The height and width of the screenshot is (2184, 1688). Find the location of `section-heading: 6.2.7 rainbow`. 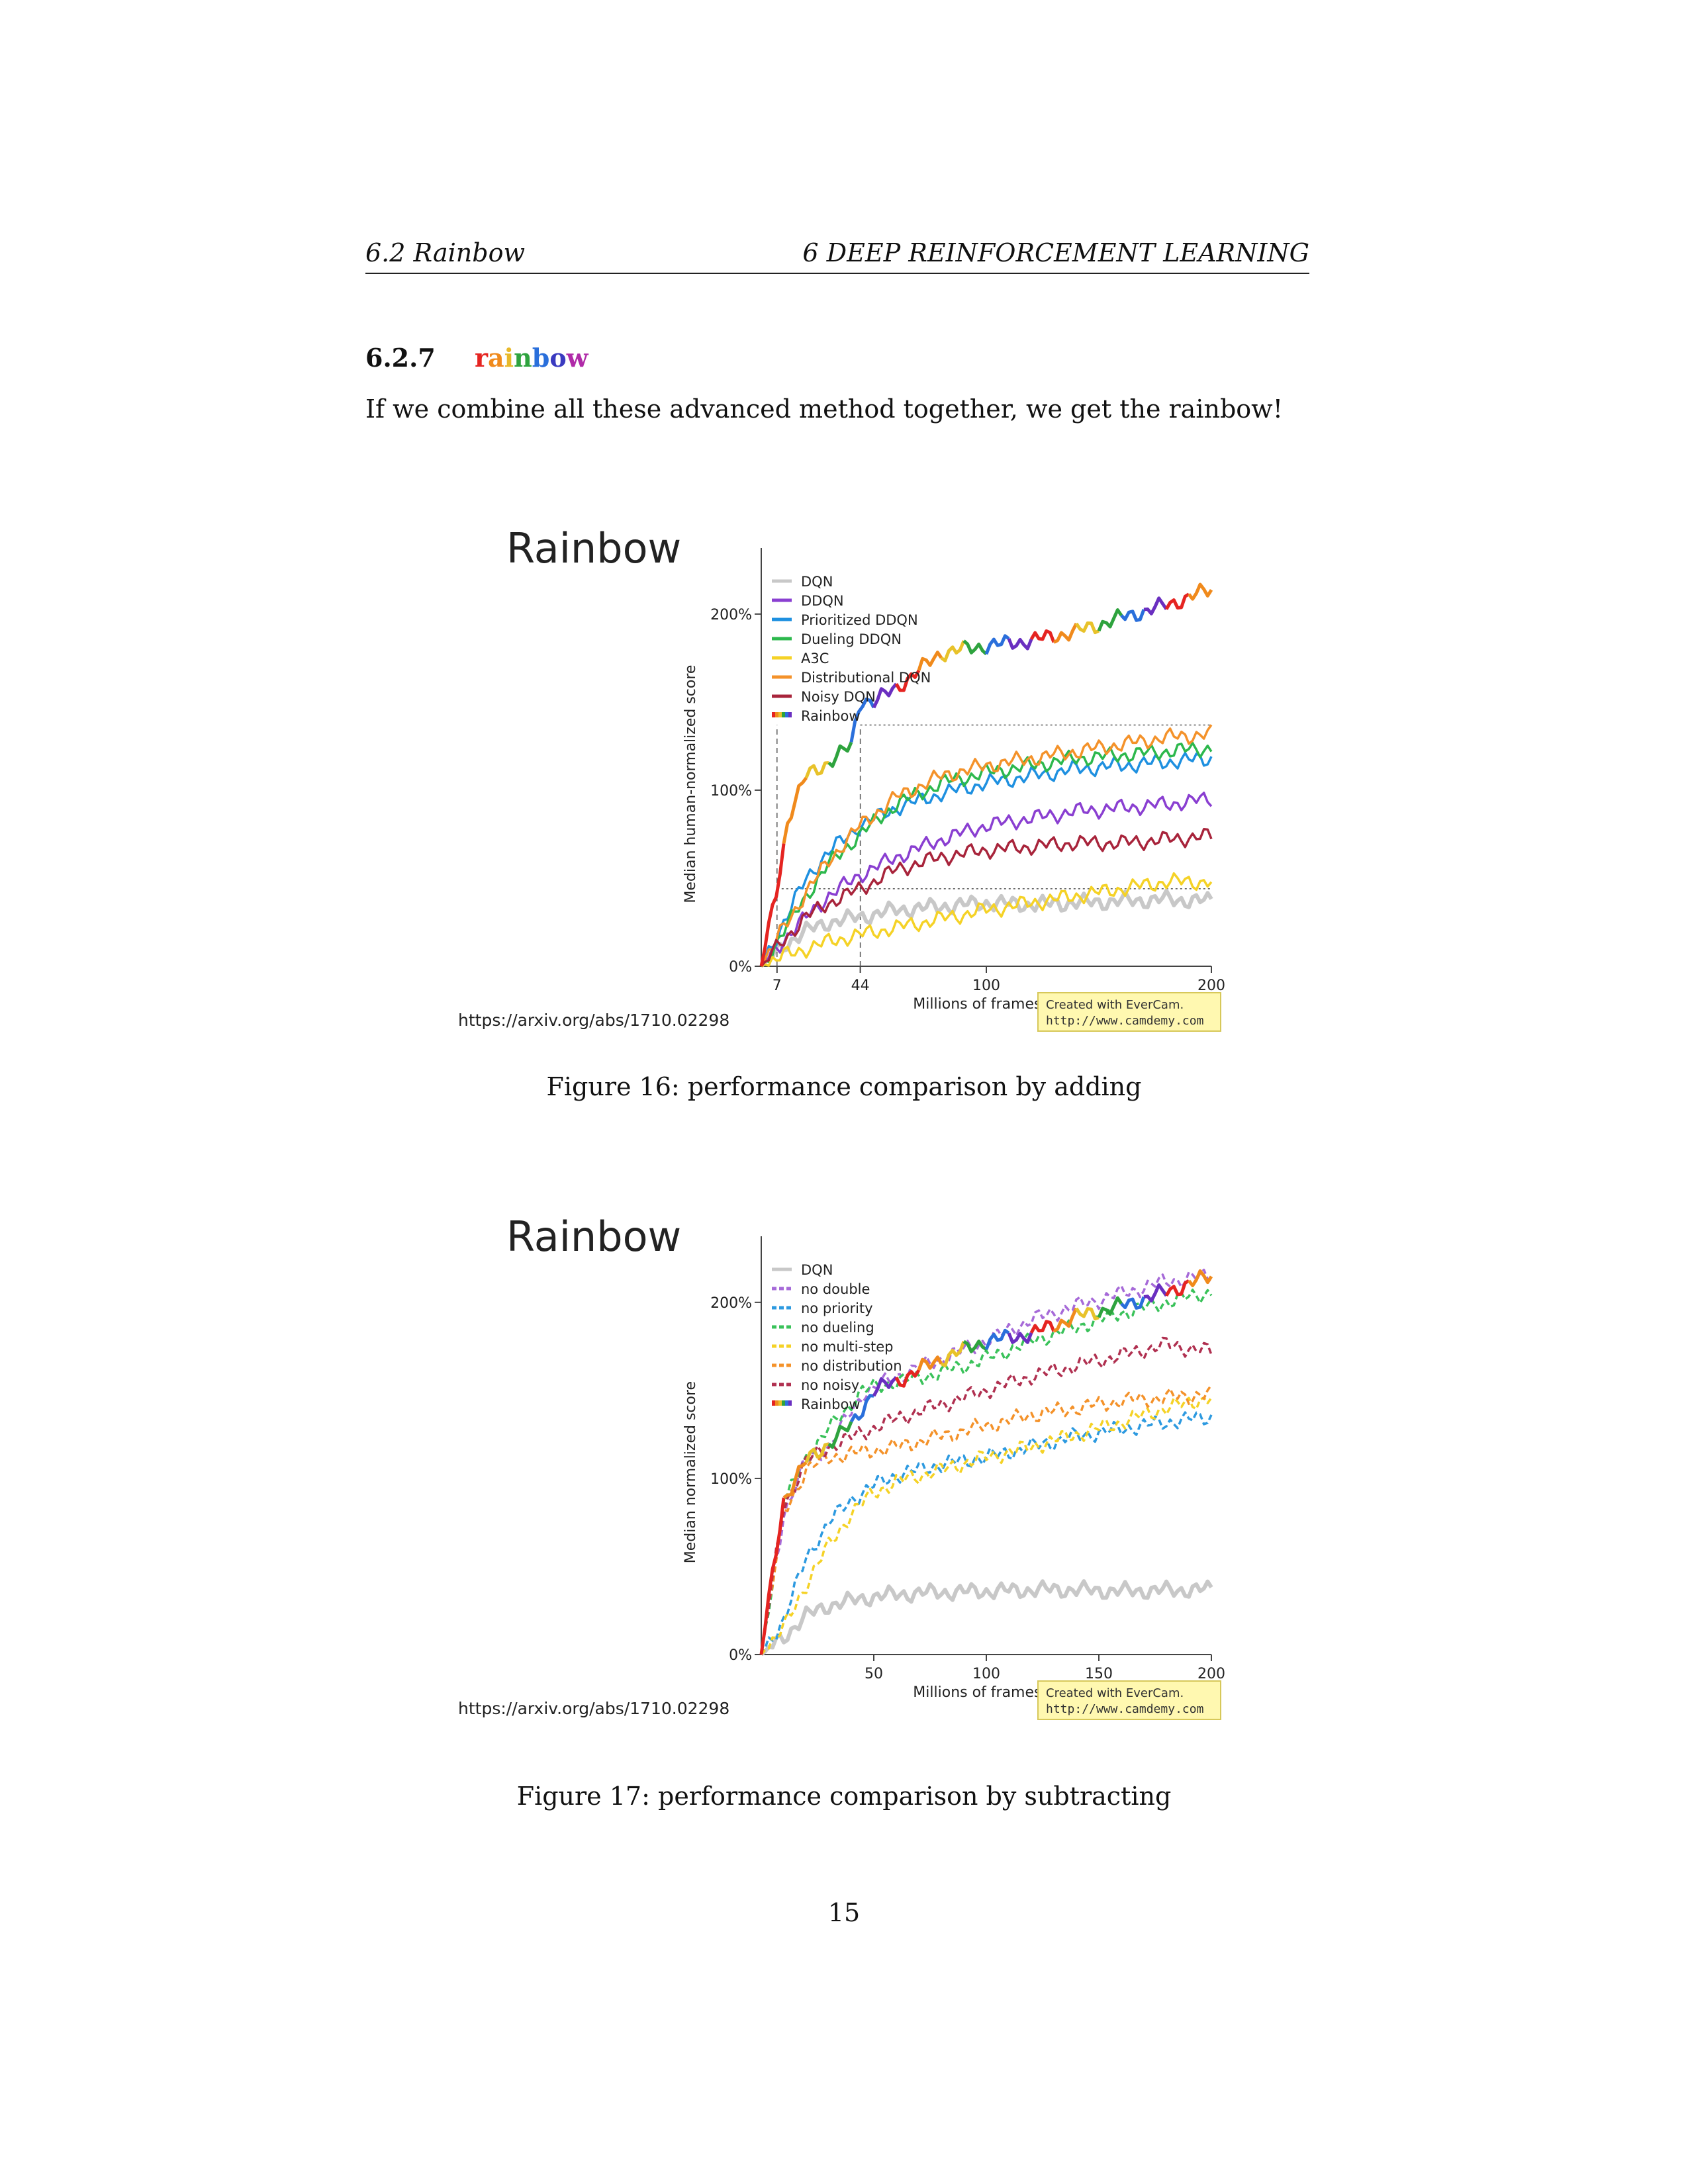

section-heading: 6.2.7 rainbow is located at coordinates (476, 358).